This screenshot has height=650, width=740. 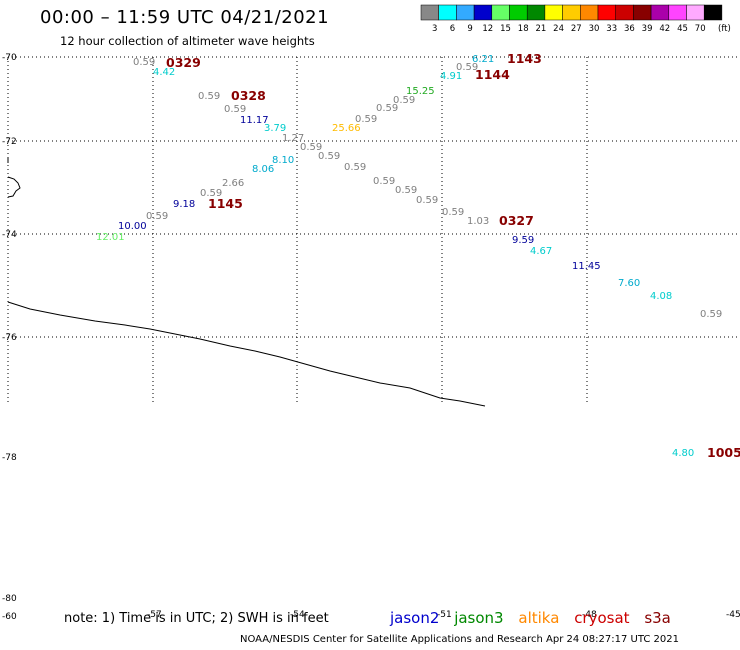 I want to click on wave-height-label: 1.27, so click(x=293, y=138).